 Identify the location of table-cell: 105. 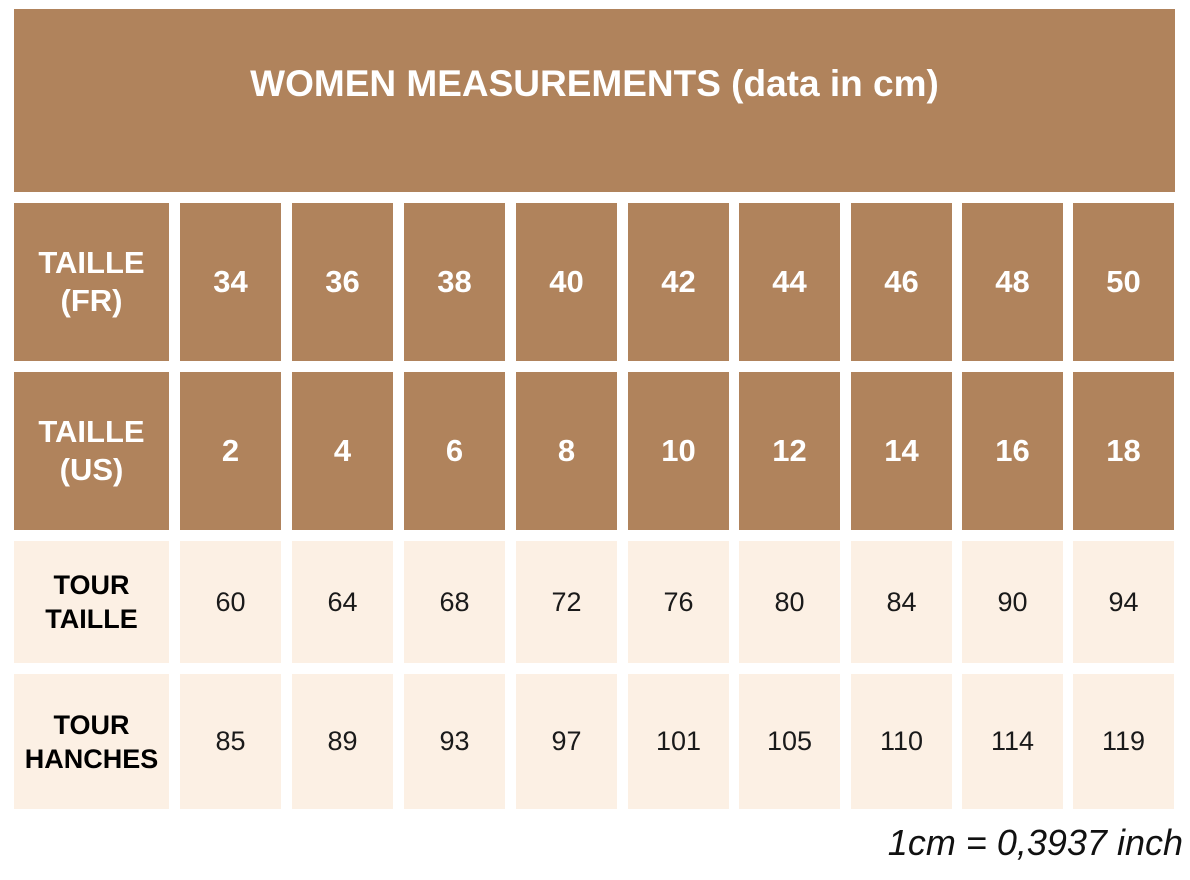
(789, 741).